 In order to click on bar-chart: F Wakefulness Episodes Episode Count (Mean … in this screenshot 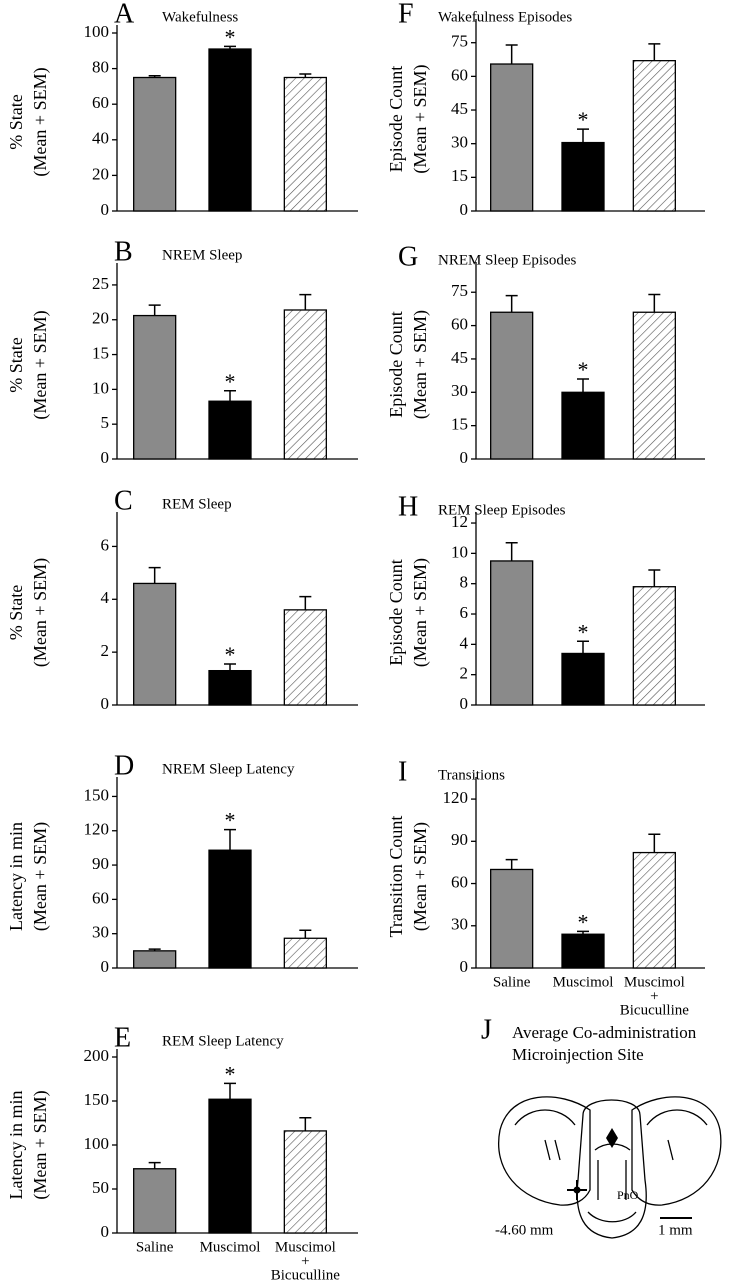, I will do `click(545, 109)`.